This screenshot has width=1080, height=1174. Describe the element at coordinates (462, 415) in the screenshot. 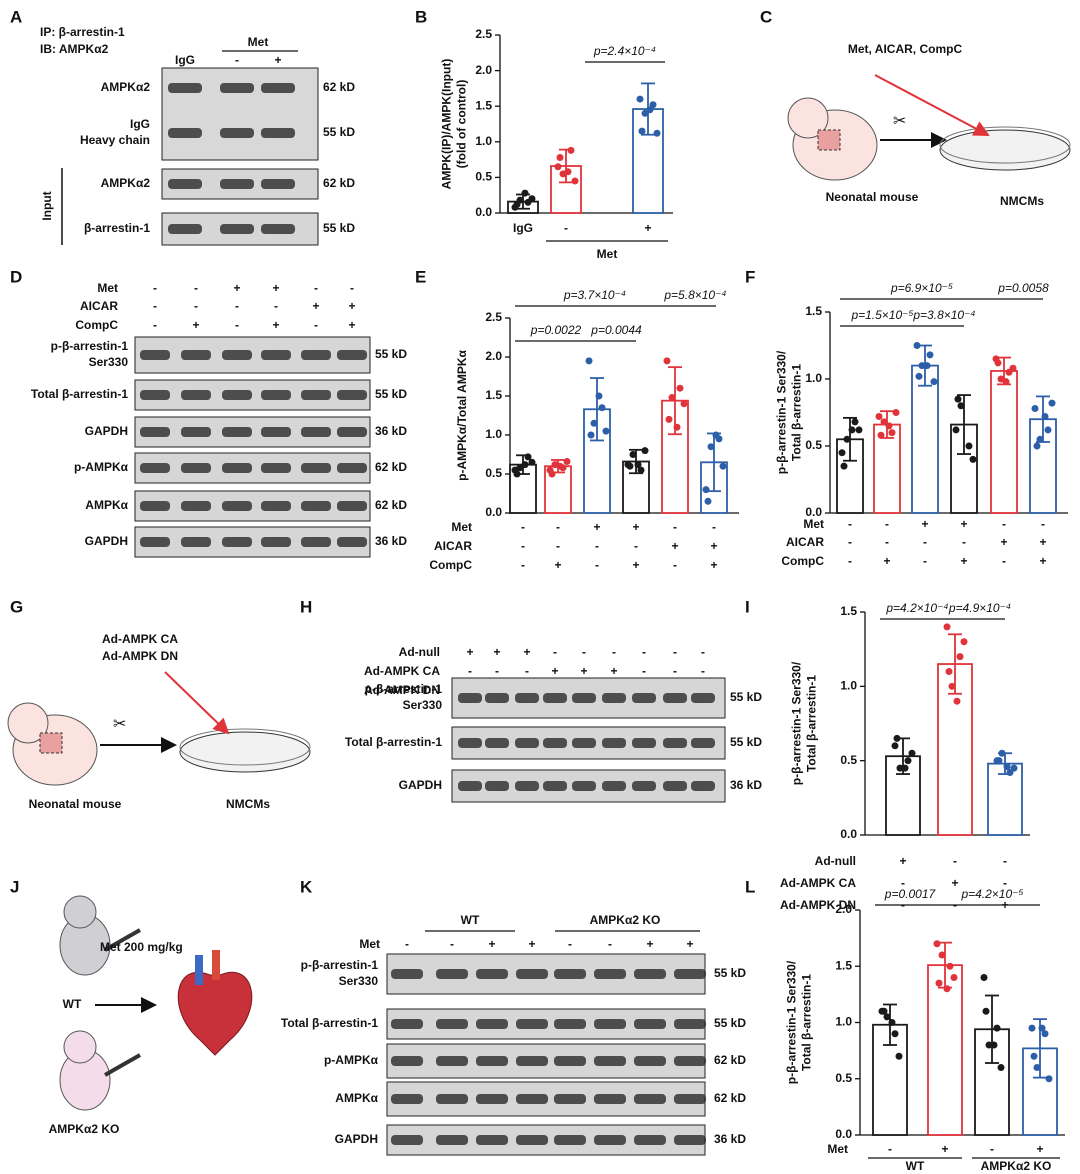

I see `y-axis-label: p-AMPKα/Total AMPKα` at that location.